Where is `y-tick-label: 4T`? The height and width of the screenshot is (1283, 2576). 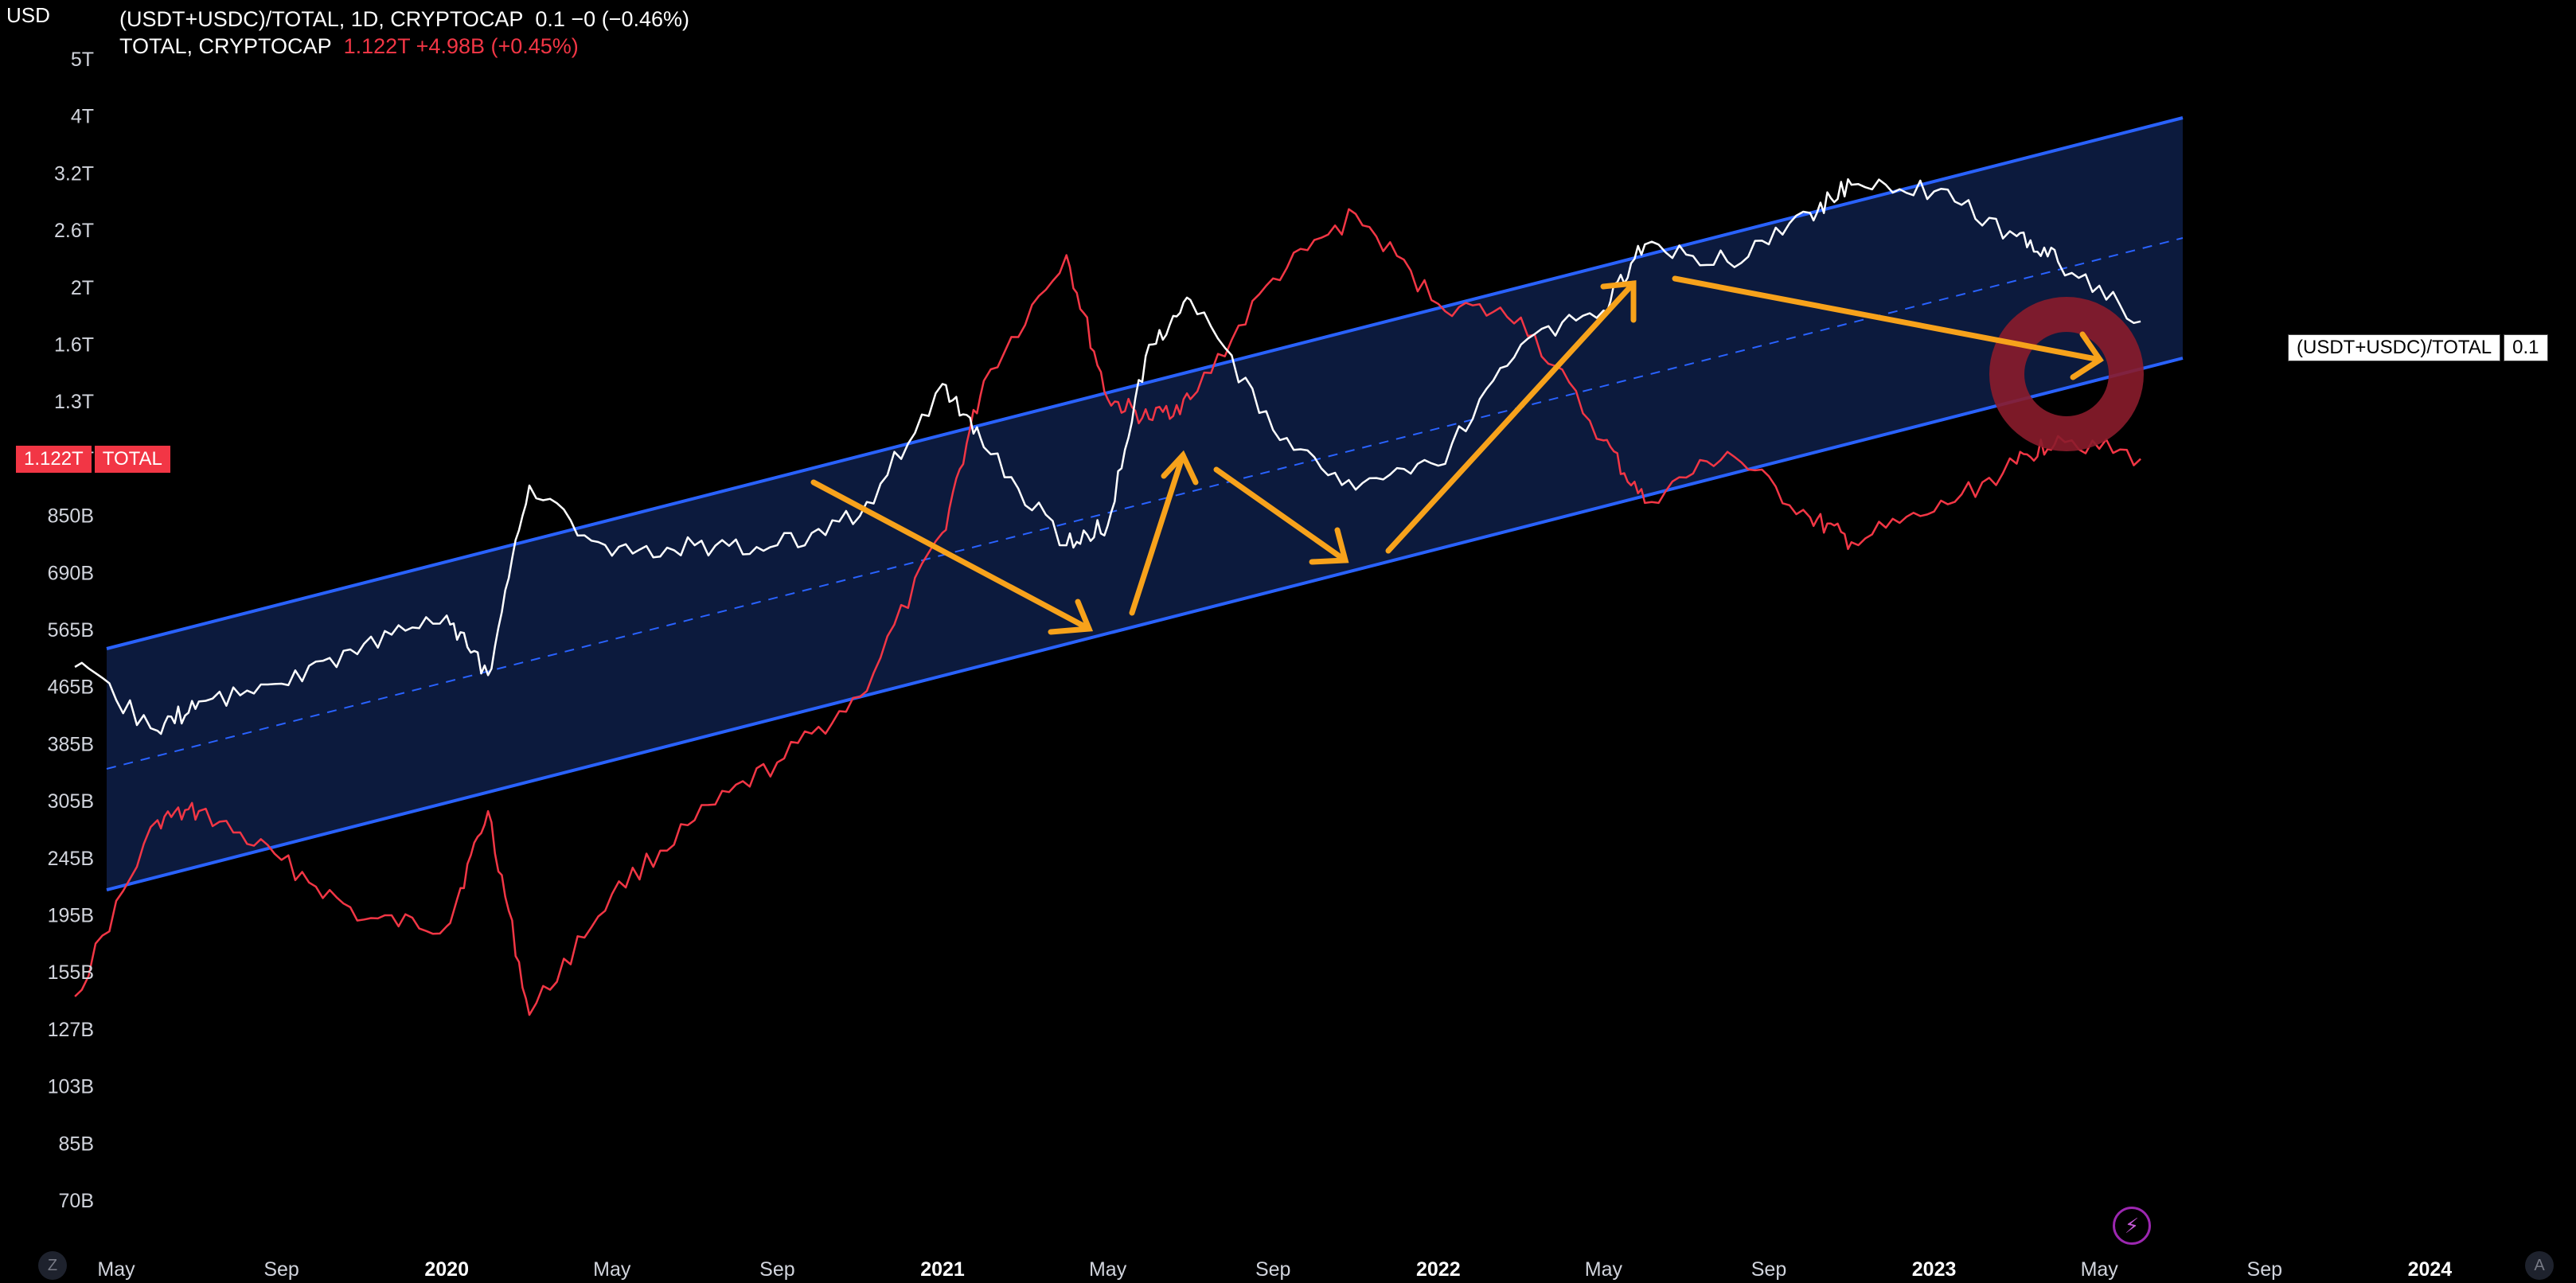 y-tick-label: 4T is located at coordinates (82, 117).